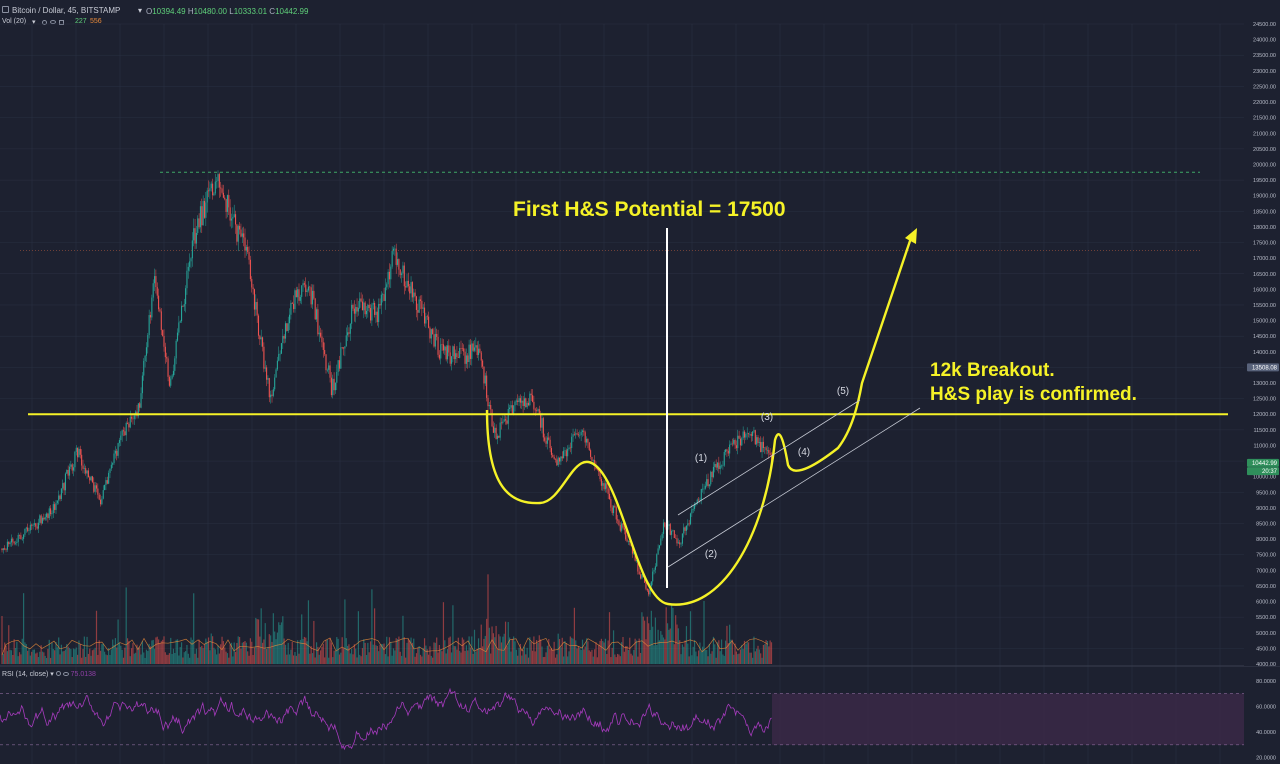 The image size is (1280, 764). What do you see at coordinates (58, 673) in the screenshot?
I see `rsi-settings-icon` at bounding box center [58, 673].